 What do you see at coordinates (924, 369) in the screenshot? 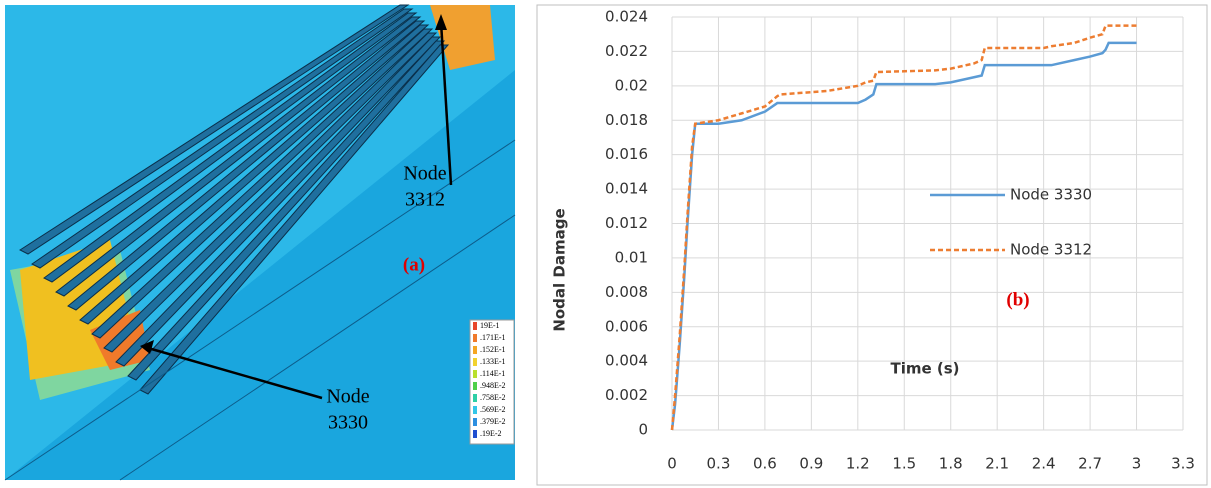
I see `x-axis-title: Time (s)` at bounding box center [924, 369].